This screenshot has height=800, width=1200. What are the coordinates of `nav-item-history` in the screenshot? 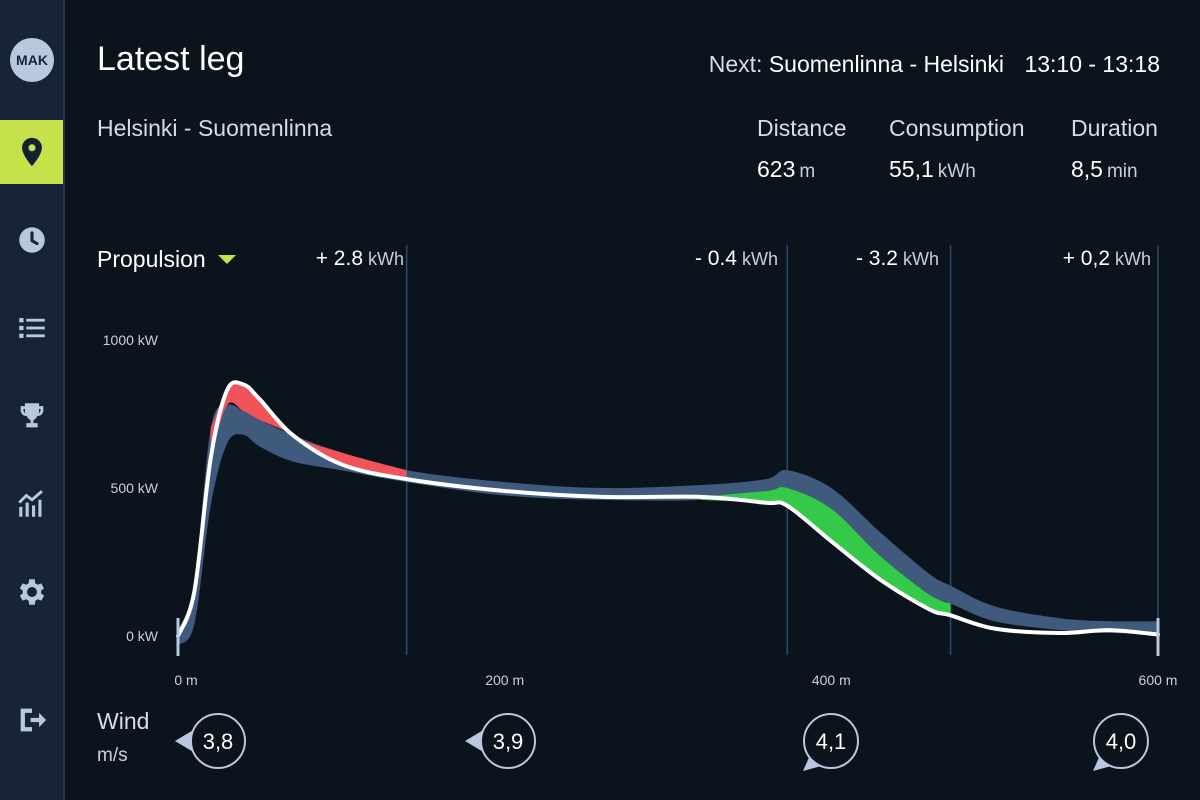 It's located at (31, 240).